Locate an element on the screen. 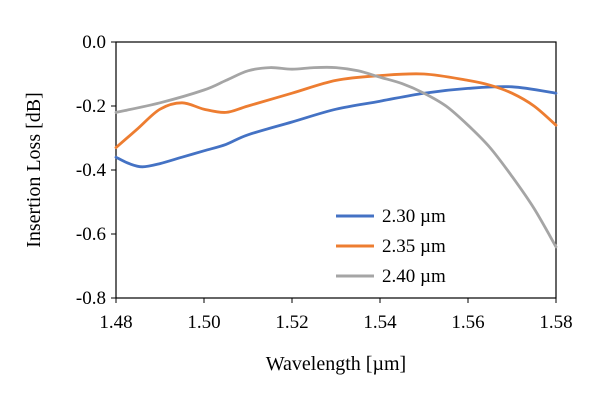 Image resolution: width=600 pixels, height=400 pixels. x-tick-label: 1.52 is located at coordinates (291, 322).